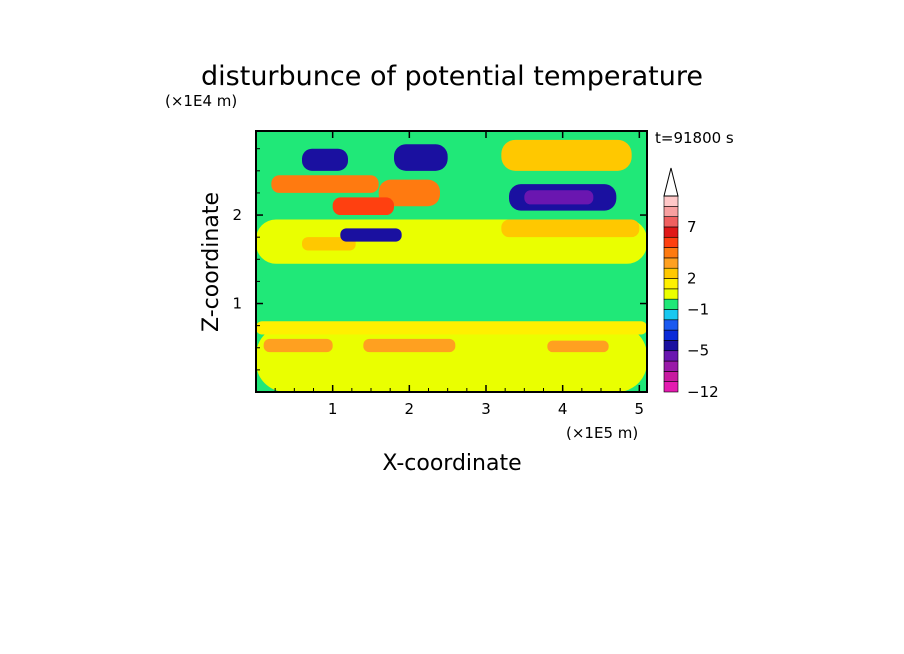 The image size is (904, 654). Describe the element at coordinates (451, 463) in the screenshot. I see `x-axis-label: X-coordinate` at that location.